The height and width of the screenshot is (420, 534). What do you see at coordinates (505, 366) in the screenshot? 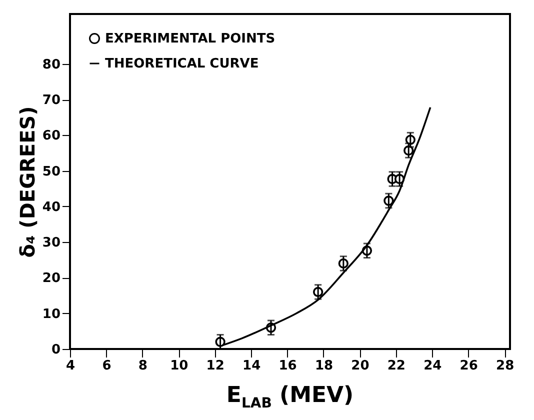
I see `x-tick-label: 28` at bounding box center [505, 366].